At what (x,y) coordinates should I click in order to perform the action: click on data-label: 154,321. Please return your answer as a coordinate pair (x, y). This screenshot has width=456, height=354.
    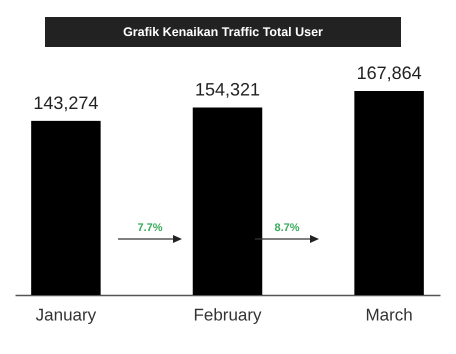
    Looking at the image, I should click on (227, 89).